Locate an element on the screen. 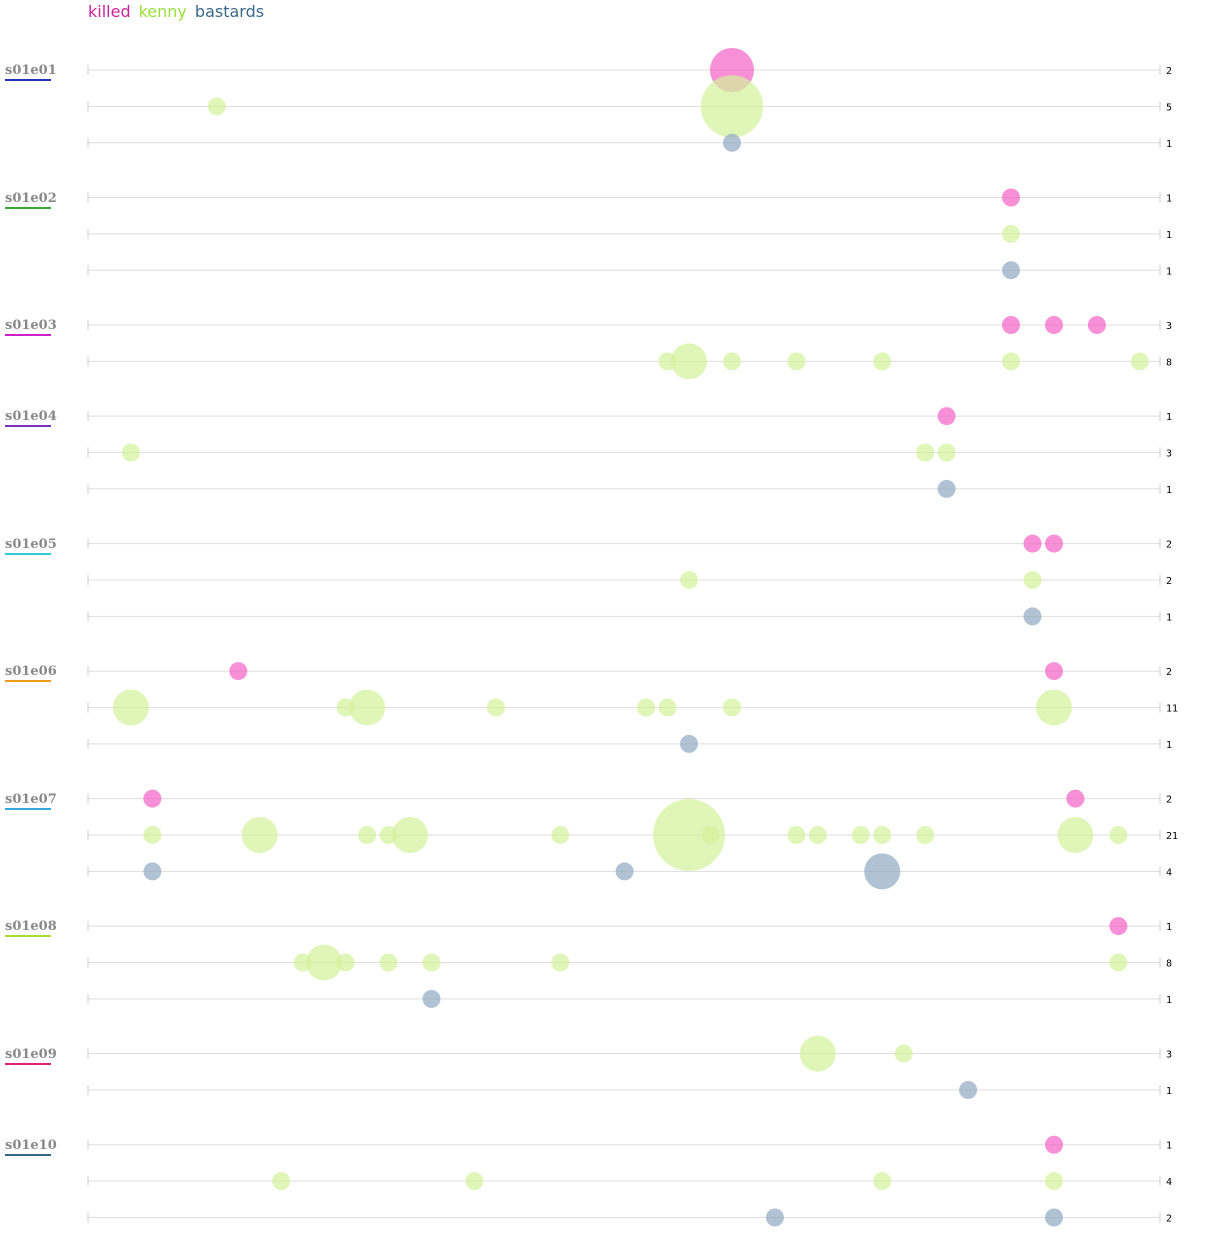 The width and height of the screenshot is (1218, 1237). row-count-label: 2 is located at coordinates (1169, 1219).